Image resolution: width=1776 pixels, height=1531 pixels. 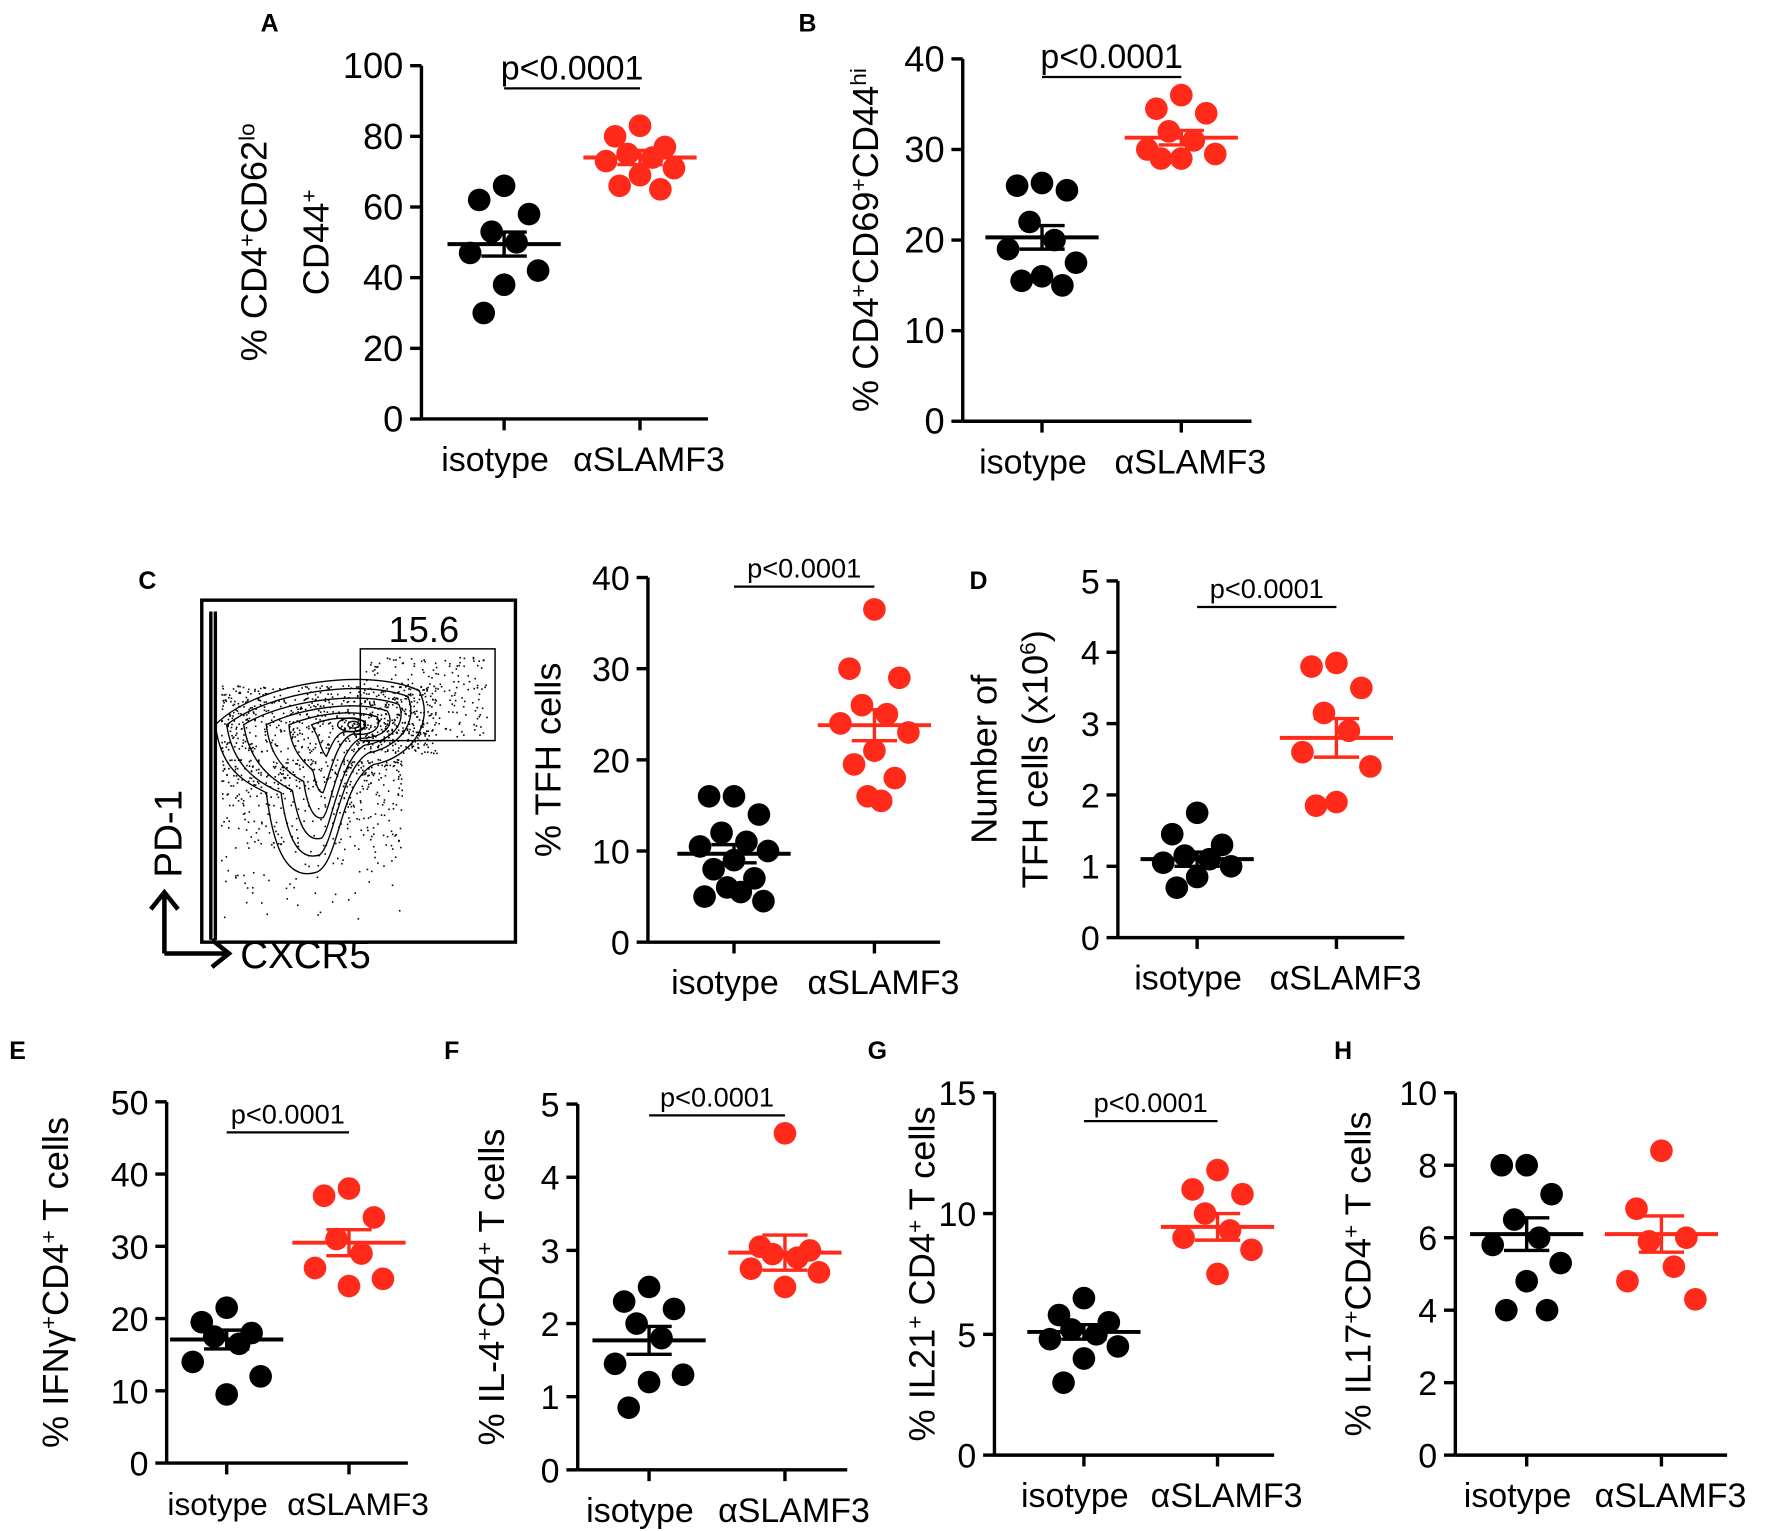 What do you see at coordinates (808, 24) in the screenshot?
I see `panel-letter: B` at bounding box center [808, 24].